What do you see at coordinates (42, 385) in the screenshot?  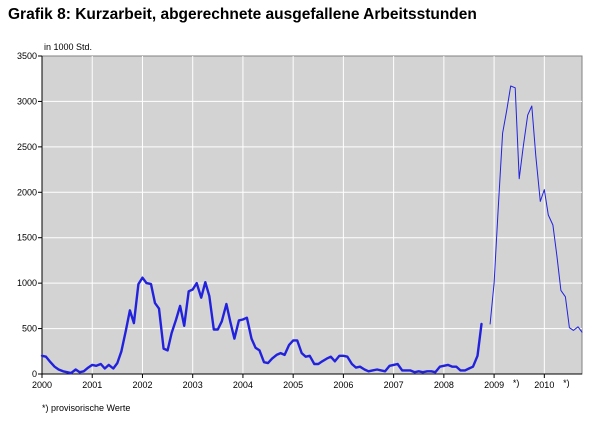 I see `x-tick-label: 2000` at bounding box center [42, 385].